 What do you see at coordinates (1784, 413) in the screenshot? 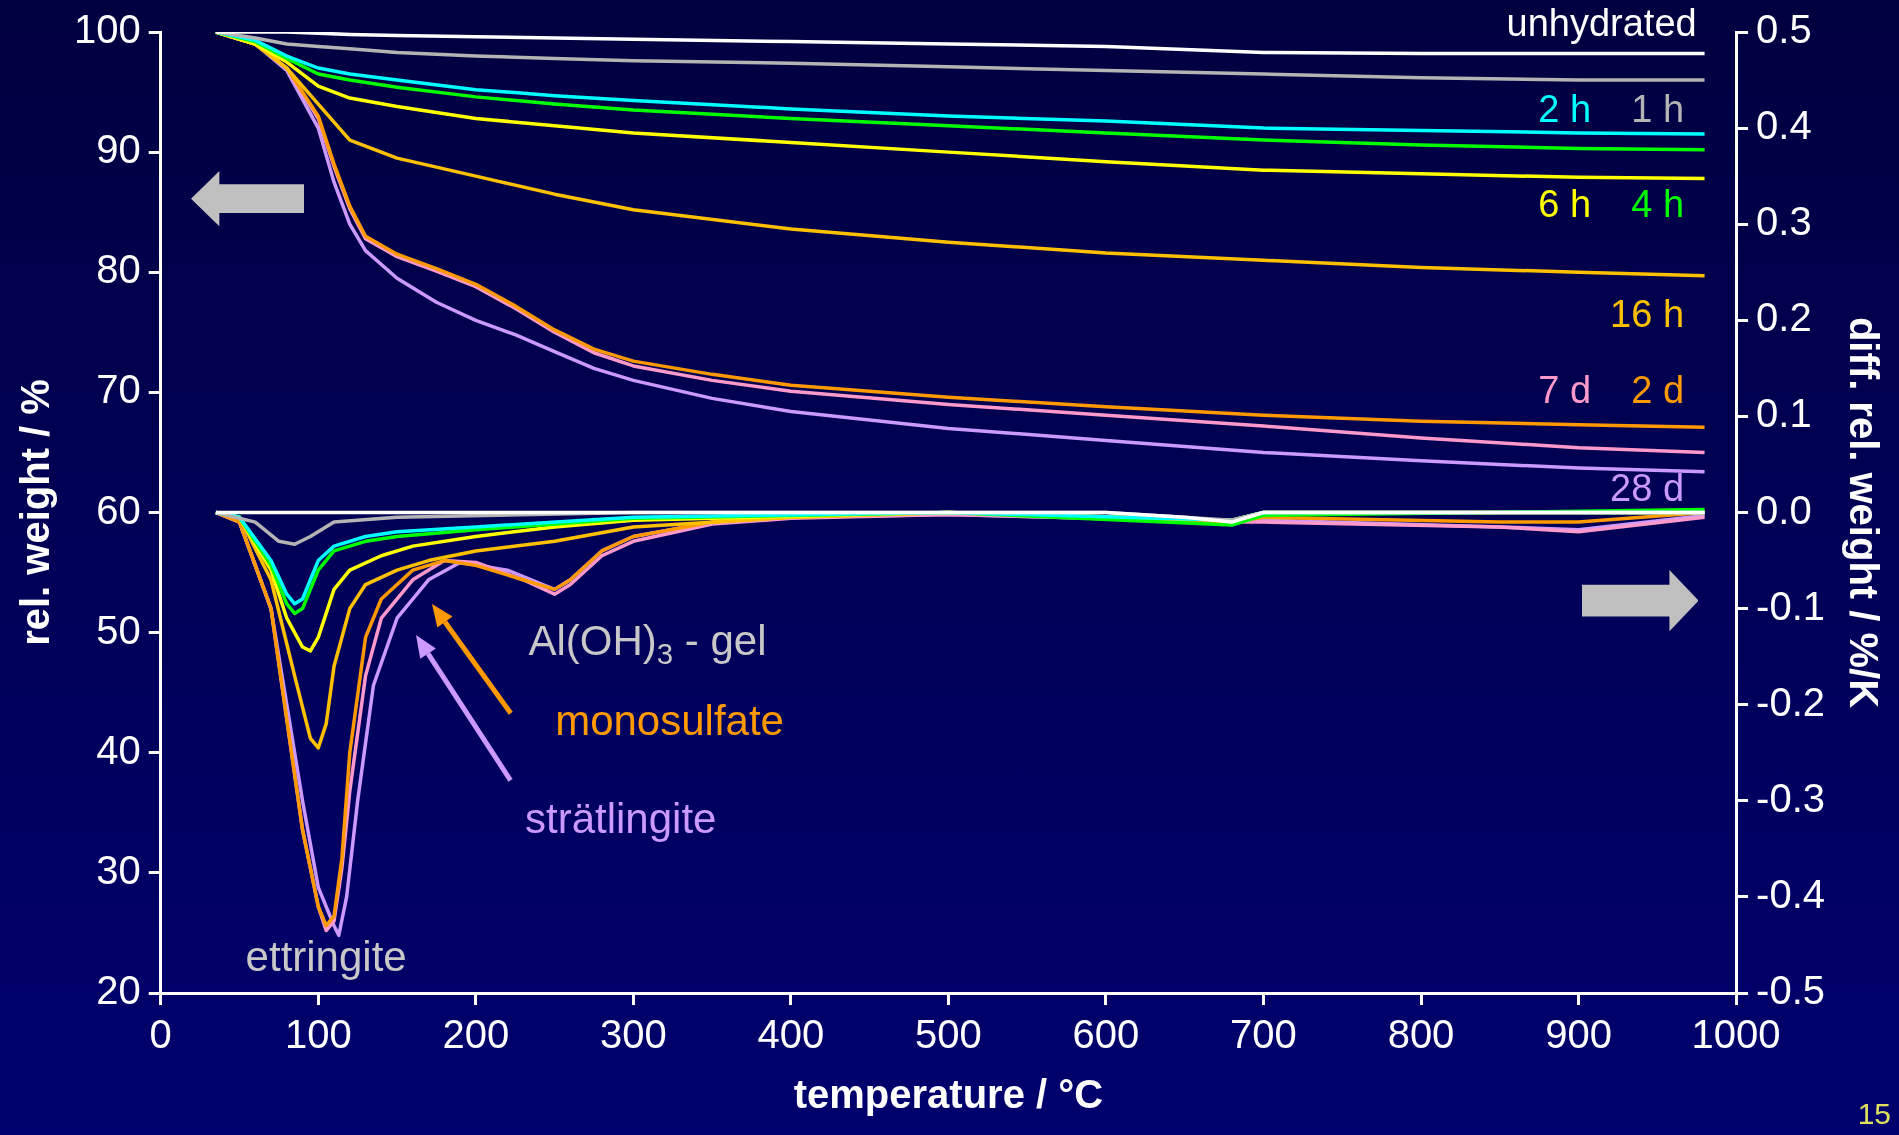
I see `y2-tick-label: 0.1` at bounding box center [1784, 413].